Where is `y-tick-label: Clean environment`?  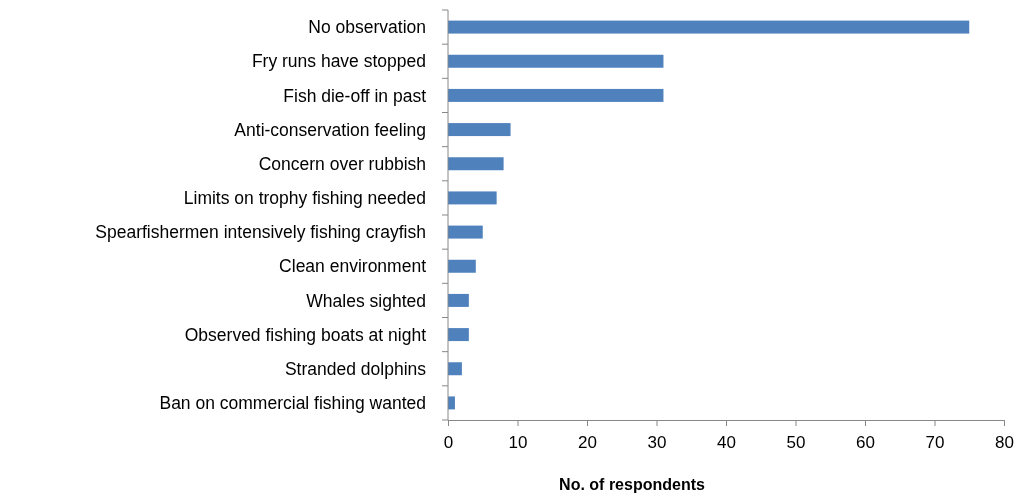 y-tick-label: Clean environment is located at coordinates (353, 266).